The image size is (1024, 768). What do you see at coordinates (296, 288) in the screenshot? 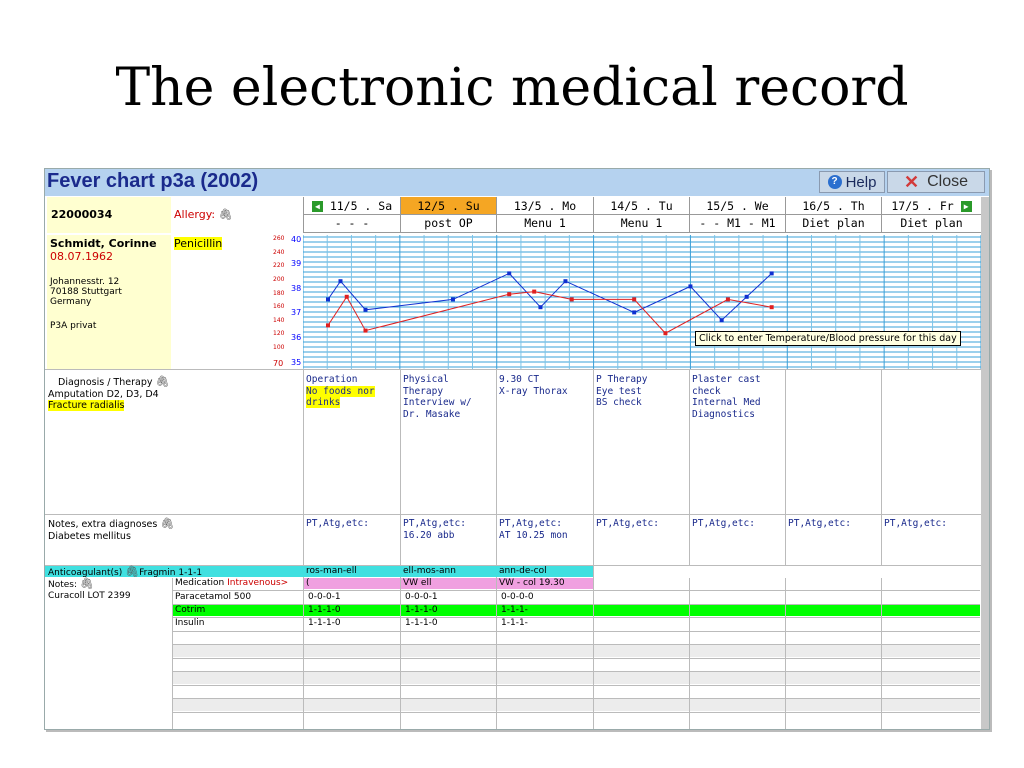
I see `temp-tick: 38` at bounding box center [296, 288].